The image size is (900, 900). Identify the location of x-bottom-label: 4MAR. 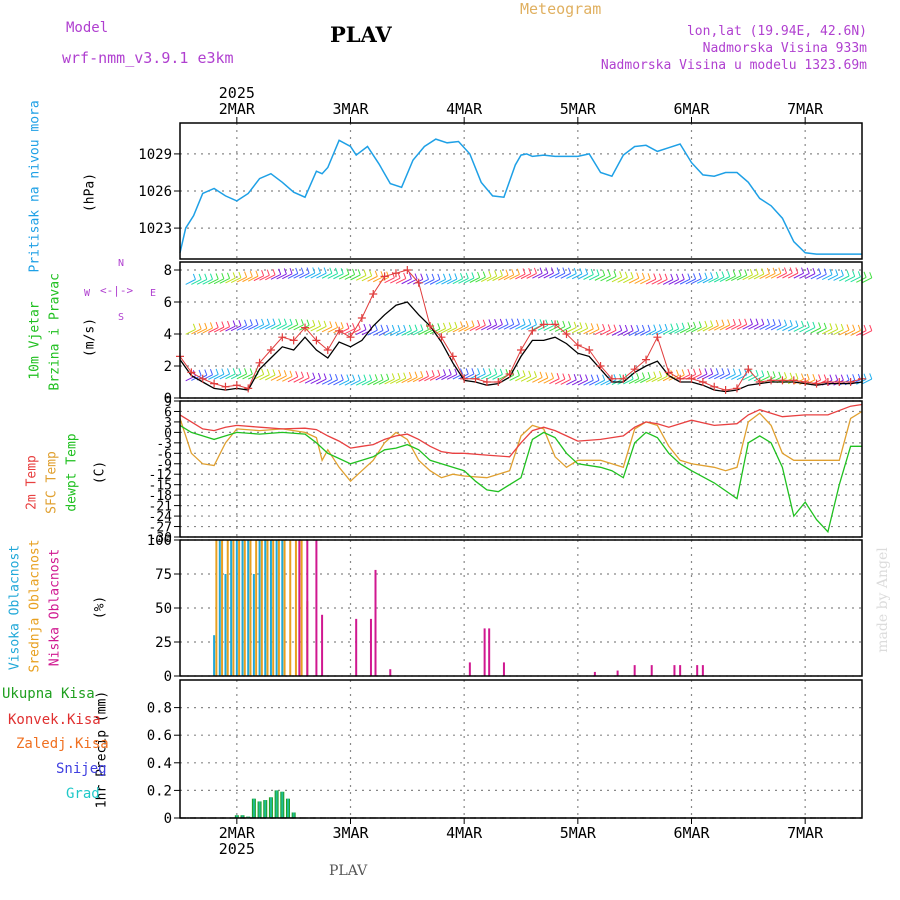
(464, 833).